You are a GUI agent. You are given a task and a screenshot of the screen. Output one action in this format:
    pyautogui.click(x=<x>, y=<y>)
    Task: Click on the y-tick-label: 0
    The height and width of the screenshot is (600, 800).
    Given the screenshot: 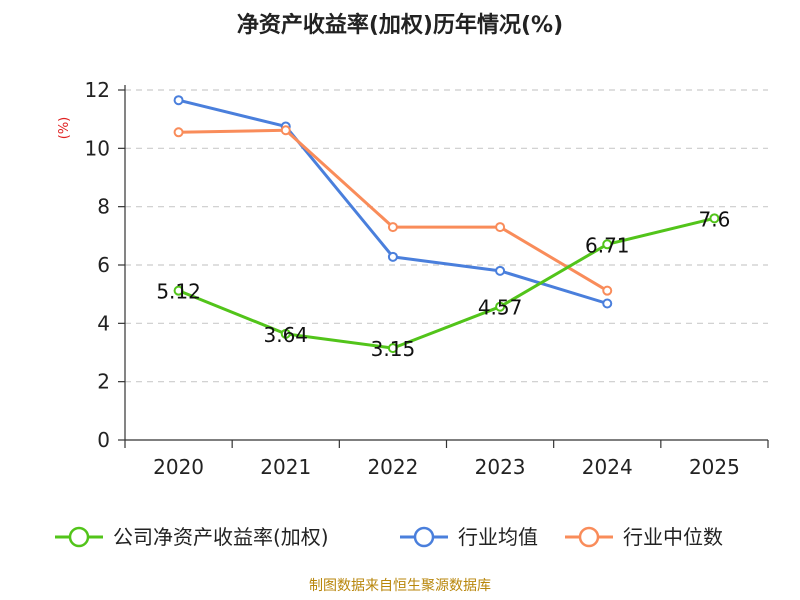 What is the action you would take?
    pyautogui.click(x=103, y=440)
    